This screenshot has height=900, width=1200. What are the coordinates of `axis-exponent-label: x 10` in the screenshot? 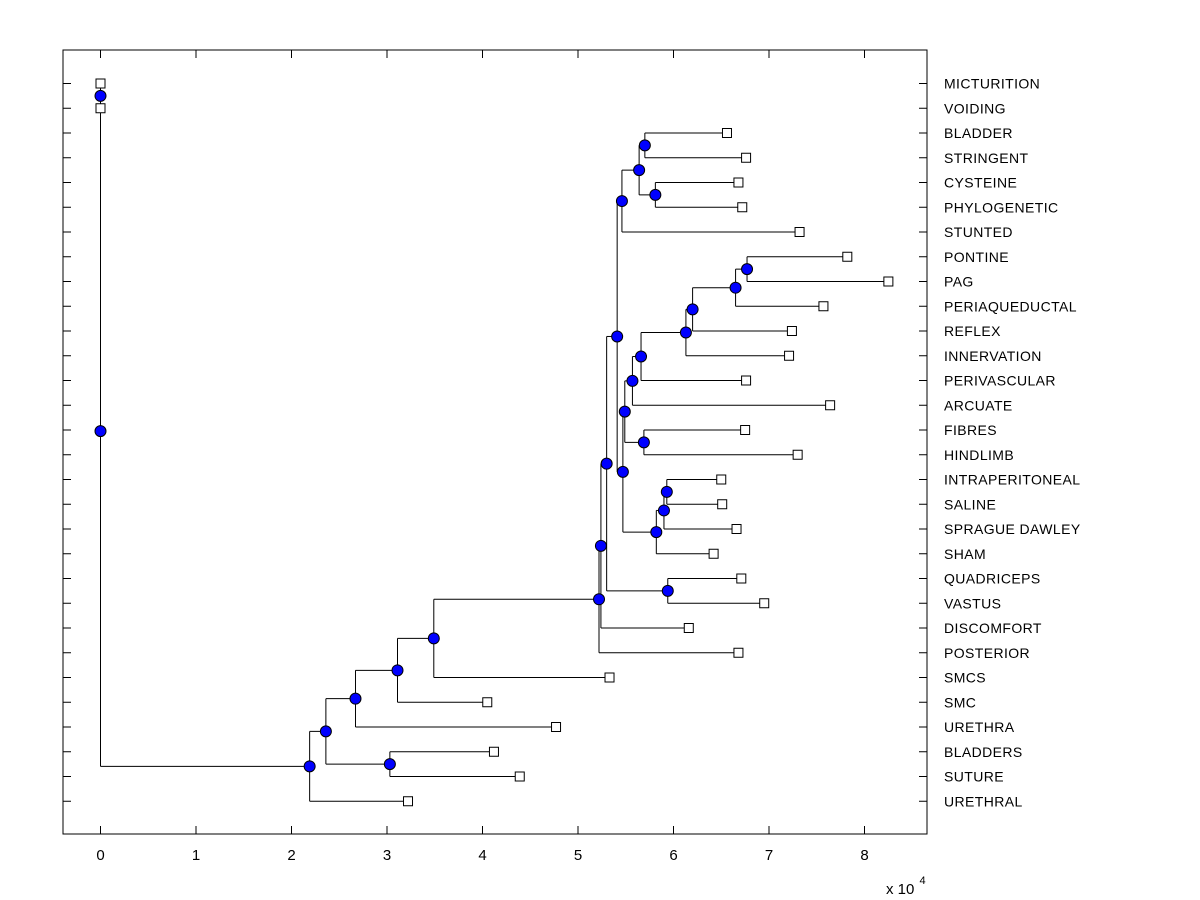 It's located at (900, 889).